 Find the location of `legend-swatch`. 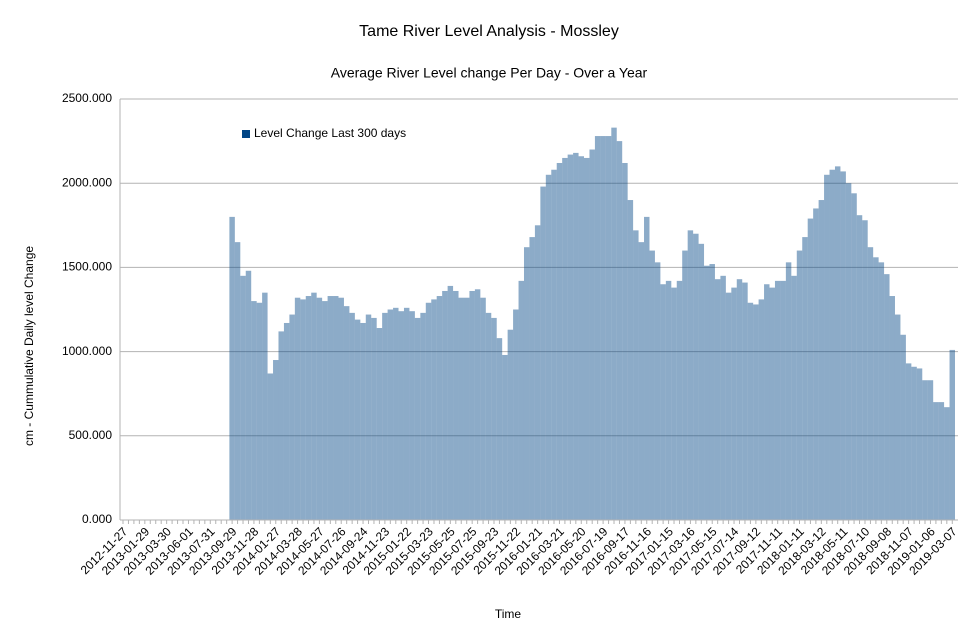

legend-swatch is located at coordinates (246, 134).